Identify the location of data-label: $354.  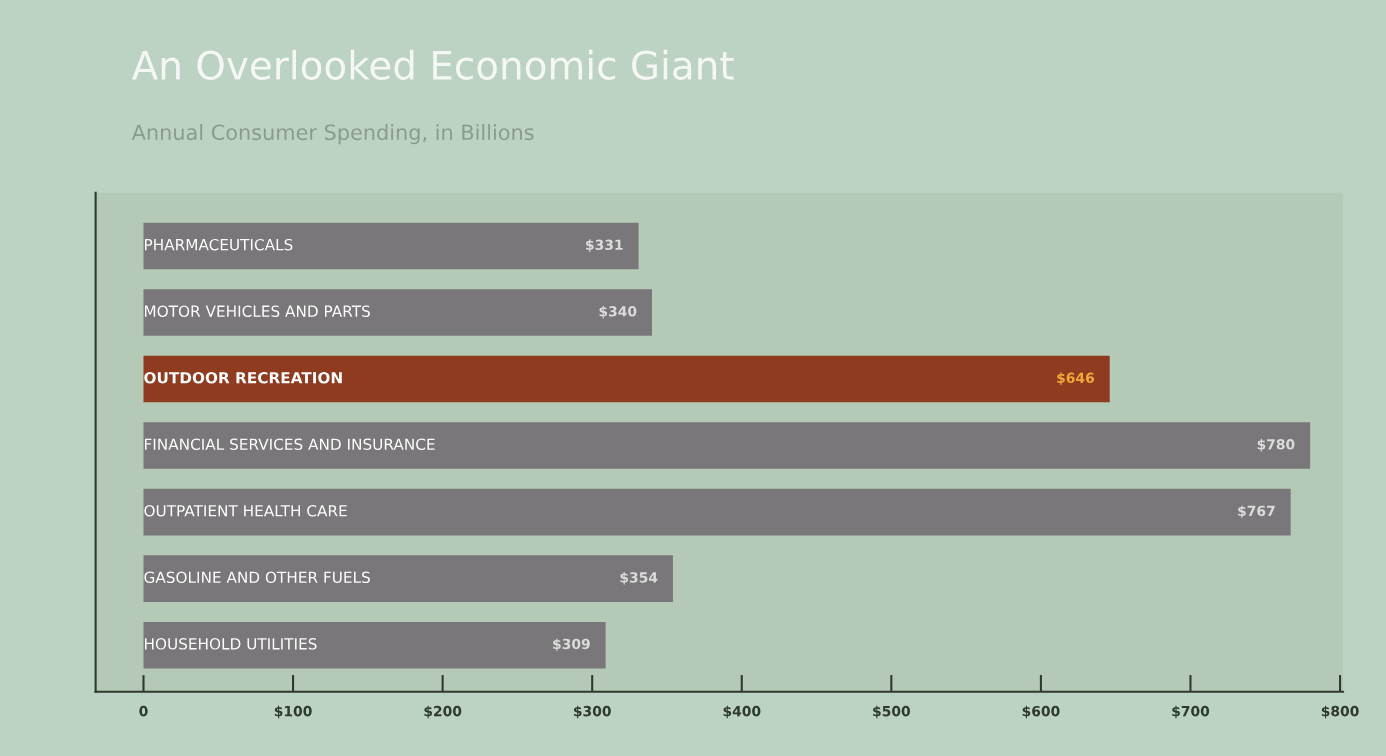
(639, 578).